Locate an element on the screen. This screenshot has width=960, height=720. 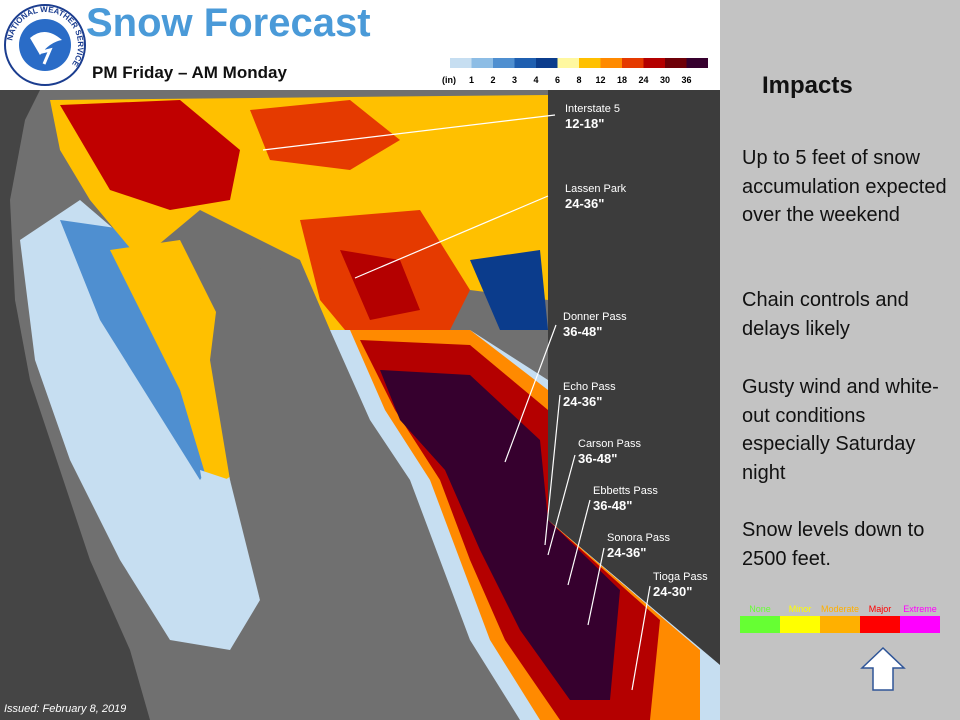
legend-label: 30 is located at coordinates (665, 80).